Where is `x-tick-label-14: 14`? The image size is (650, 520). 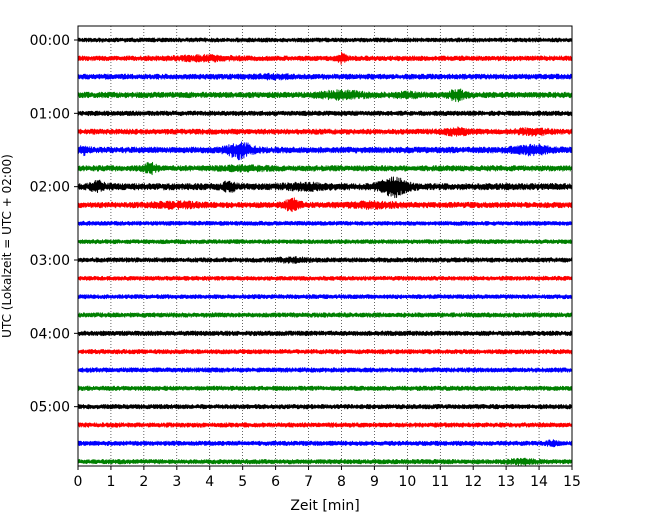 x-tick-label-14: 14 is located at coordinates (539, 482).